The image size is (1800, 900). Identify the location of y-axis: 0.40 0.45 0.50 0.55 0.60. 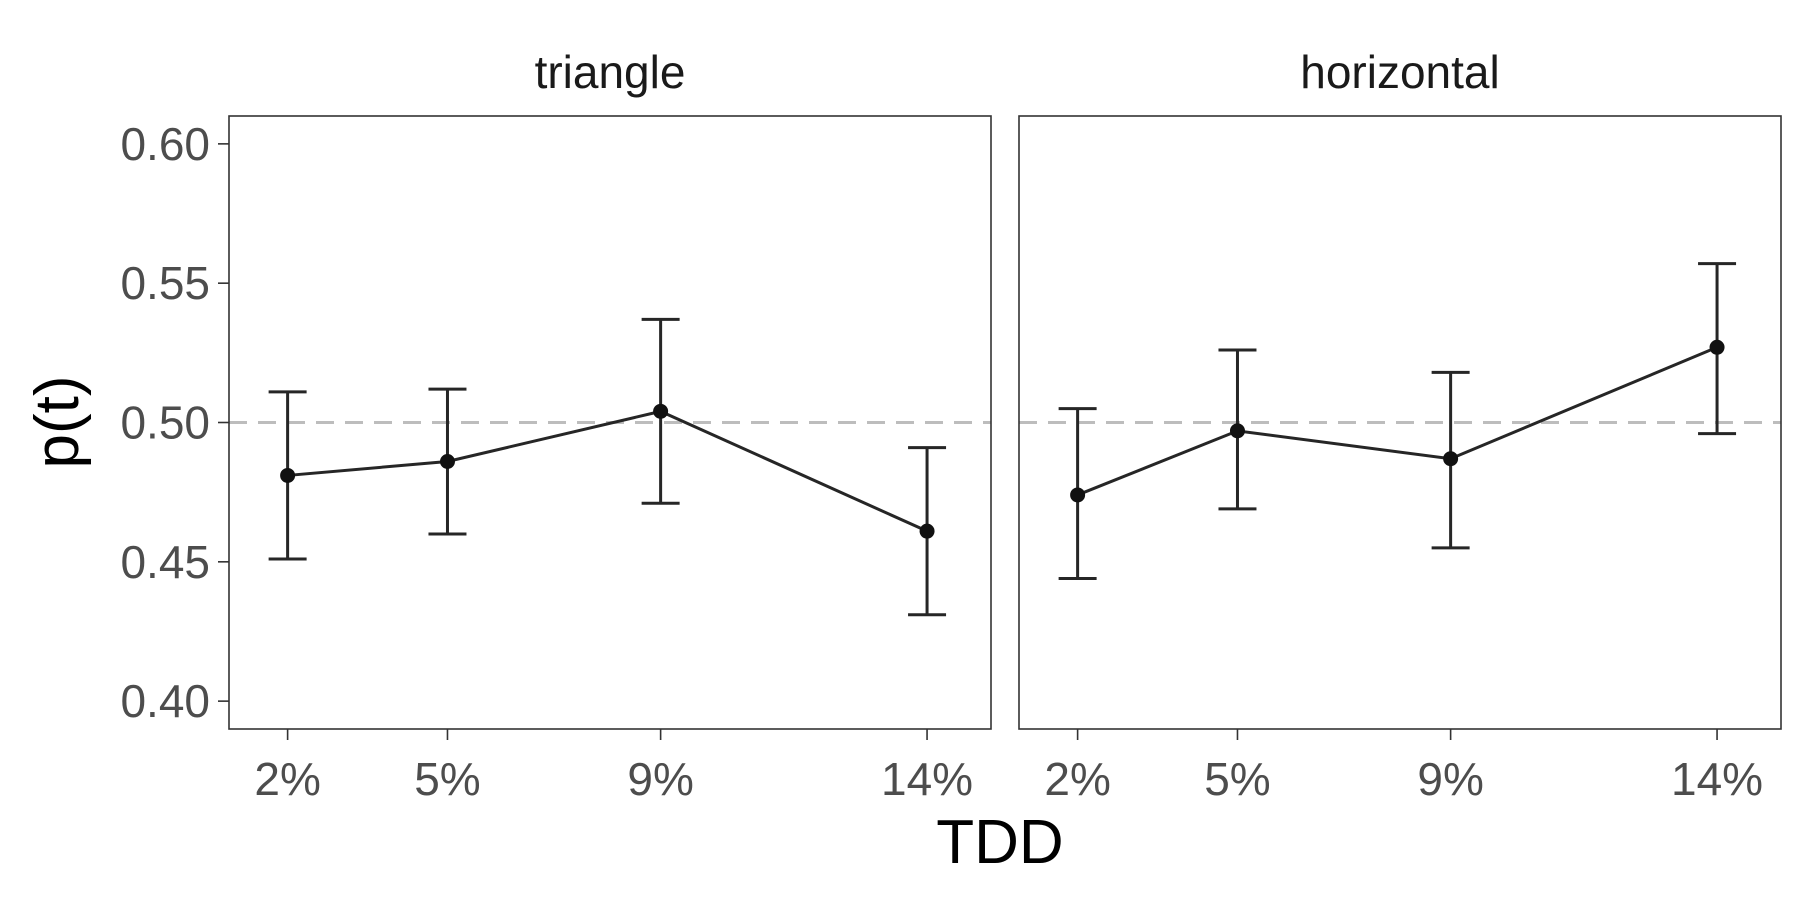
(174, 422).